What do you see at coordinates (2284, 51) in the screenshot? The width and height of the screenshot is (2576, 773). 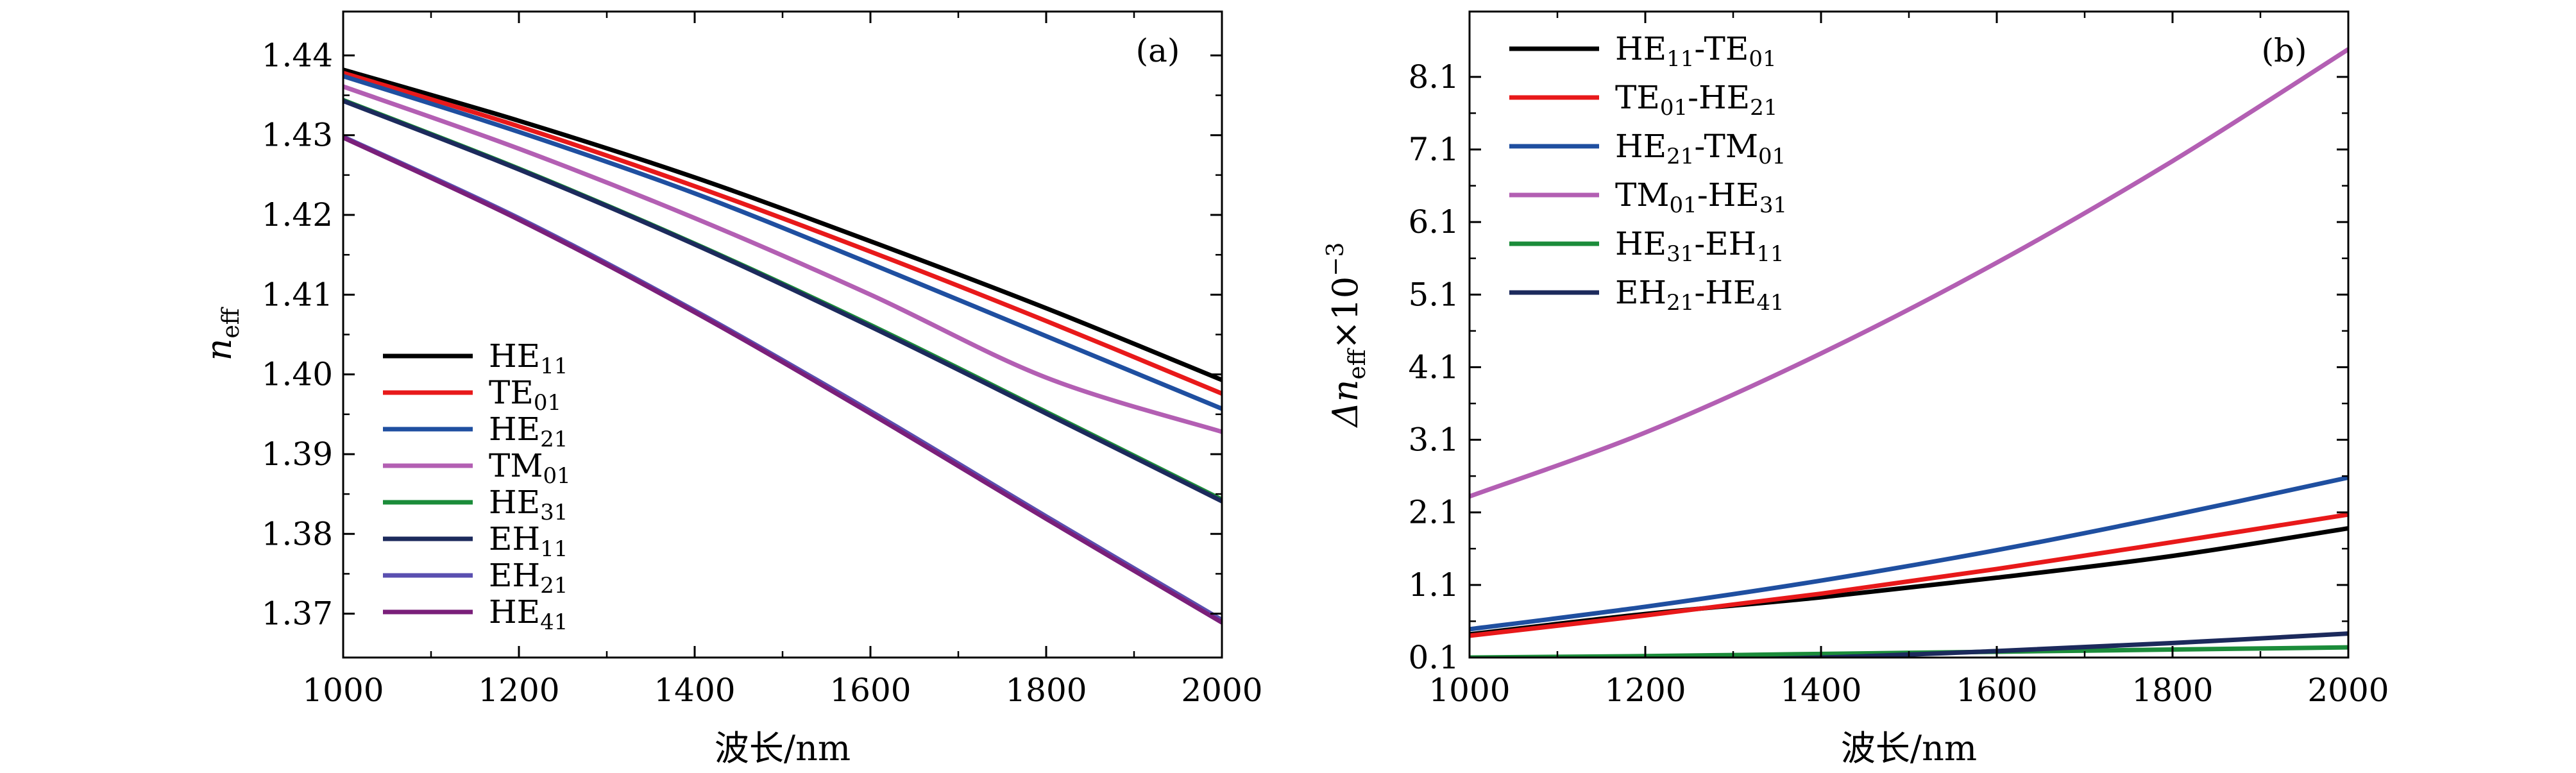 I see `panel-label: (b)` at bounding box center [2284, 51].